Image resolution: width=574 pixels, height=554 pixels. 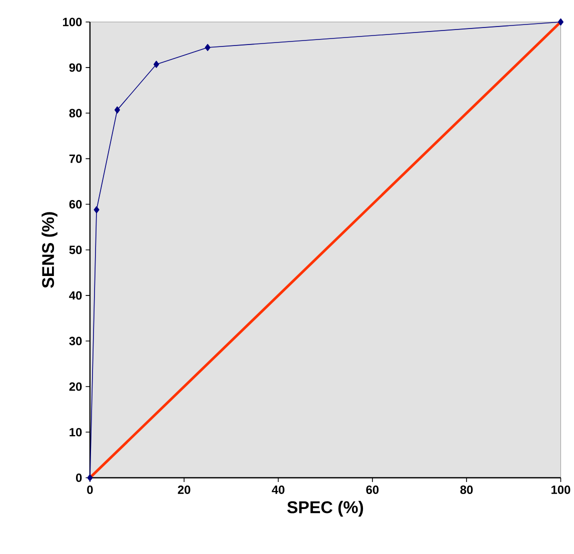 What do you see at coordinates (466, 490) in the screenshot?
I see `x-tick-label: 80` at bounding box center [466, 490].